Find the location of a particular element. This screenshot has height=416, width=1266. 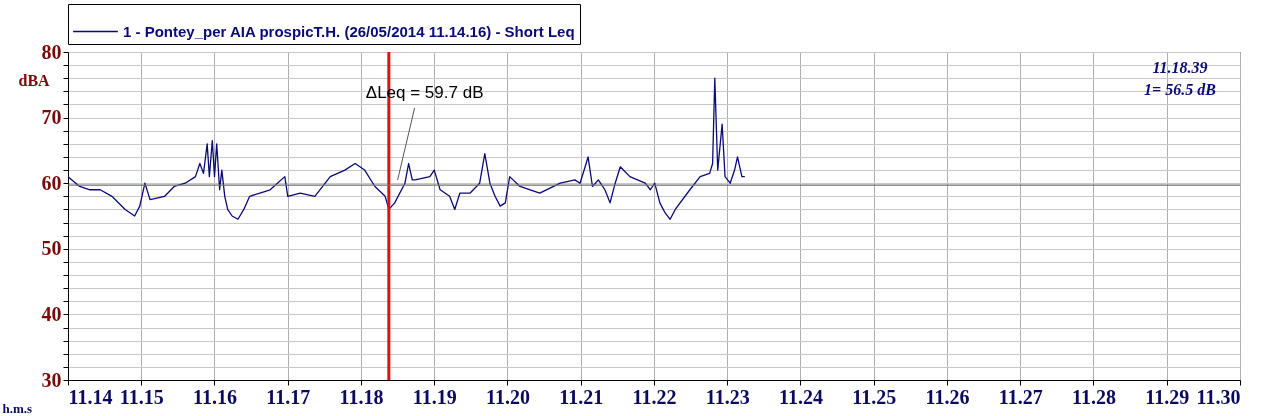

x-tick-label: 11.18 is located at coordinates (361, 396).